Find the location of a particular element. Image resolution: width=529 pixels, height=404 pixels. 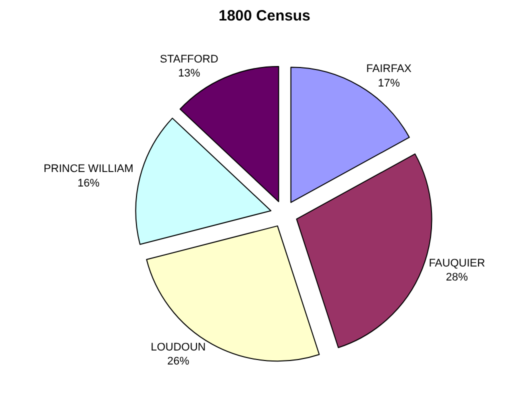

slice-label: PRINCE WILLIAM is located at coordinates (89, 169).